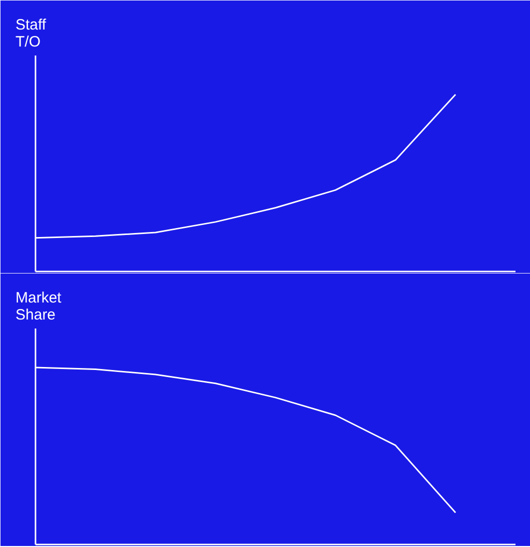  What do you see at coordinates (31, 33) in the screenshot?
I see `y-axis-title: Staff T/O` at bounding box center [31, 33].